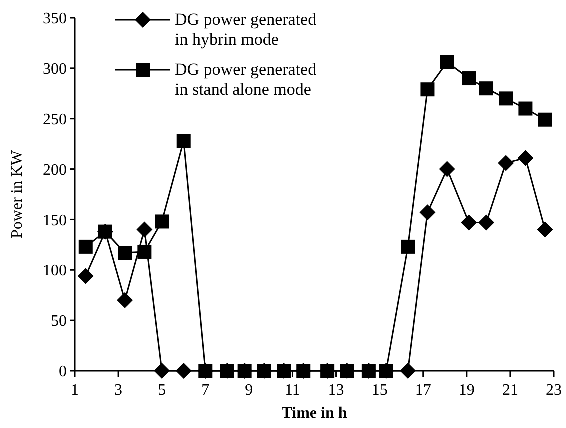  I want to click on y-axis-title: Power in KW, so click(17, 194).